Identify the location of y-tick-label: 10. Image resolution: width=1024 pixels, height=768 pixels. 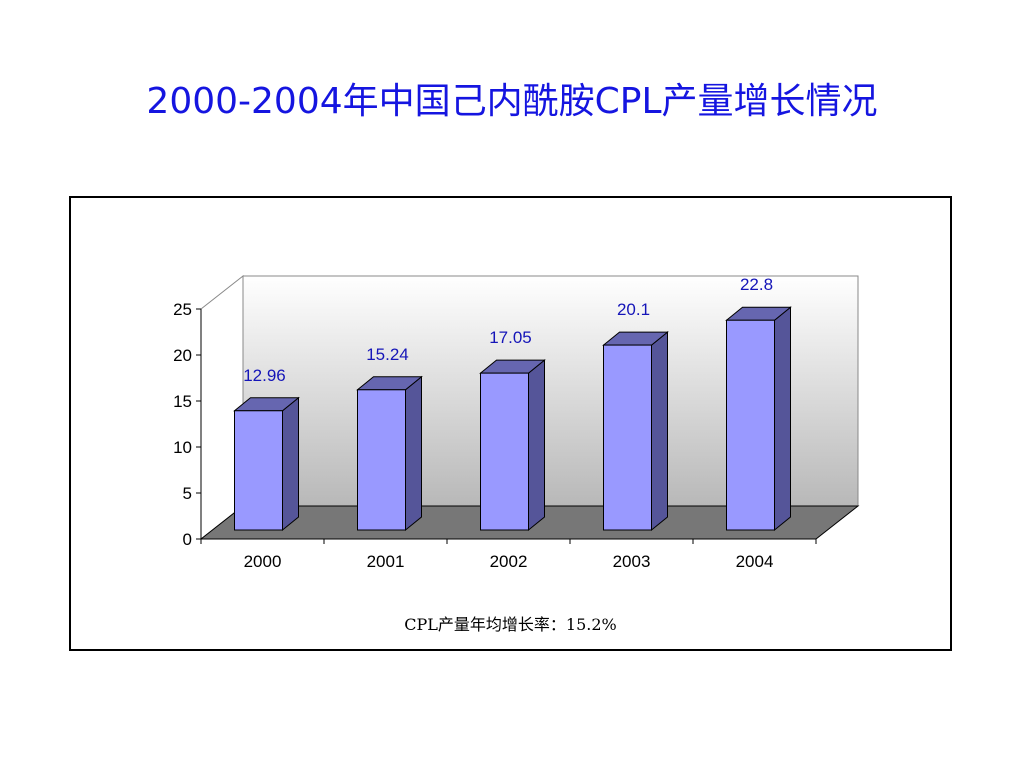
(182, 447).